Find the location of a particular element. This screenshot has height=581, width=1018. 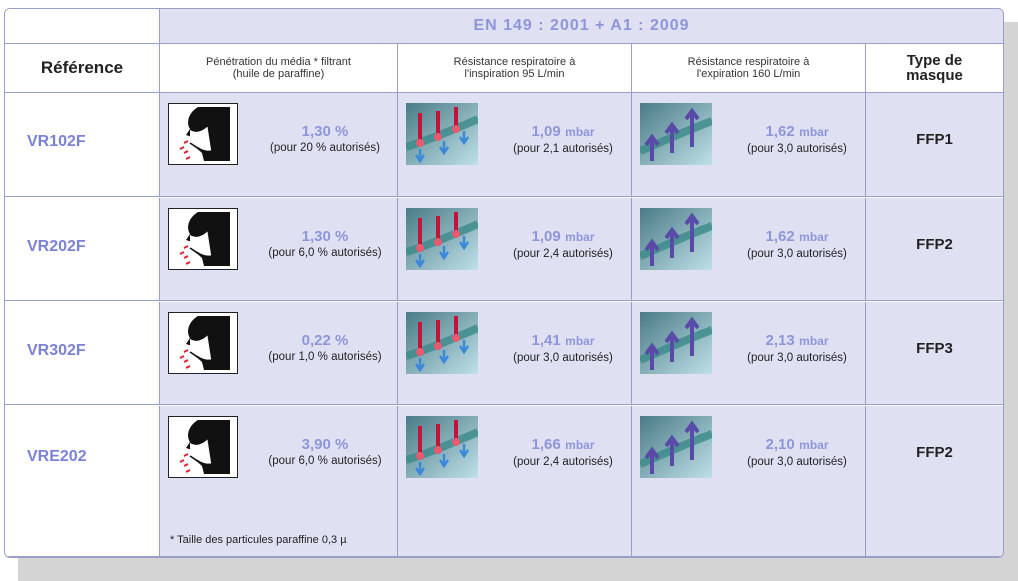

inspiration-cell: 1,66 mbar (pour 2,4 autorisés) is located at coordinates (515, 481).